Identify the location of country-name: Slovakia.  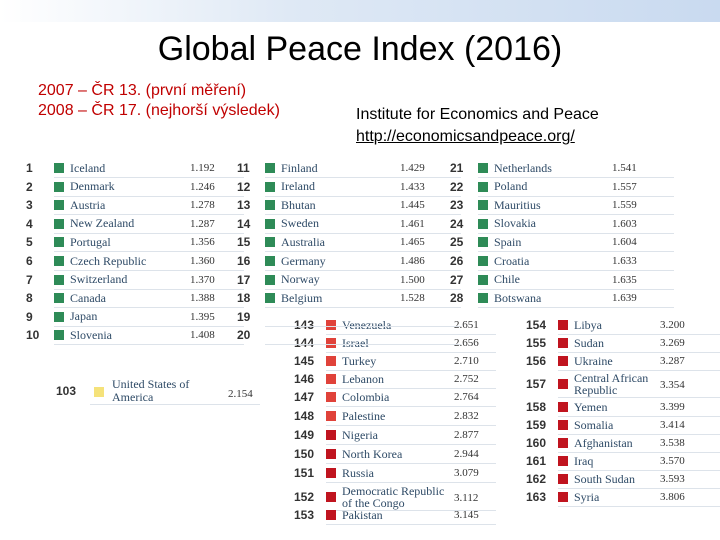
(515, 223).